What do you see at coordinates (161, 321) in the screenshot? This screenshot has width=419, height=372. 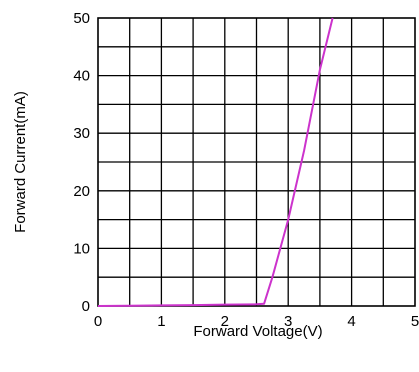 I see `x-tick-label: 1` at bounding box center [161, 321].